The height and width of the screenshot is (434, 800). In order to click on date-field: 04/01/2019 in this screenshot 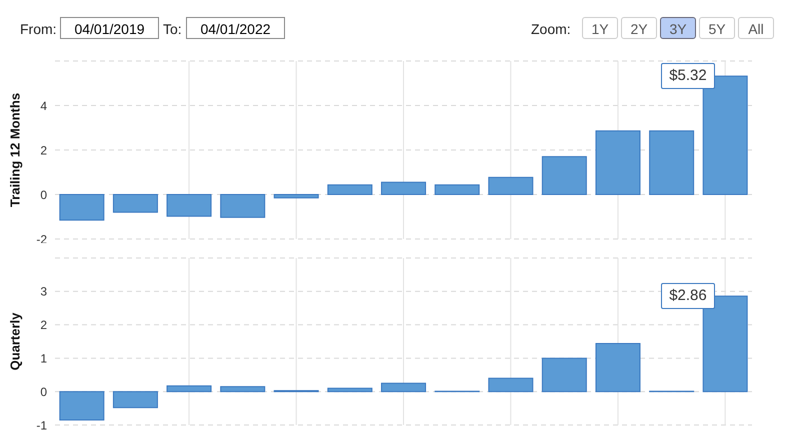, I will do `click(109, 28)`.